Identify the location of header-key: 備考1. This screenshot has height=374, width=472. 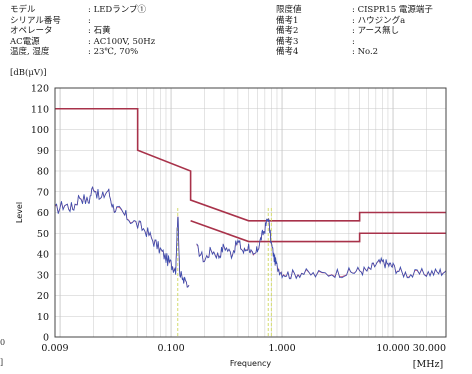
(287, 20).